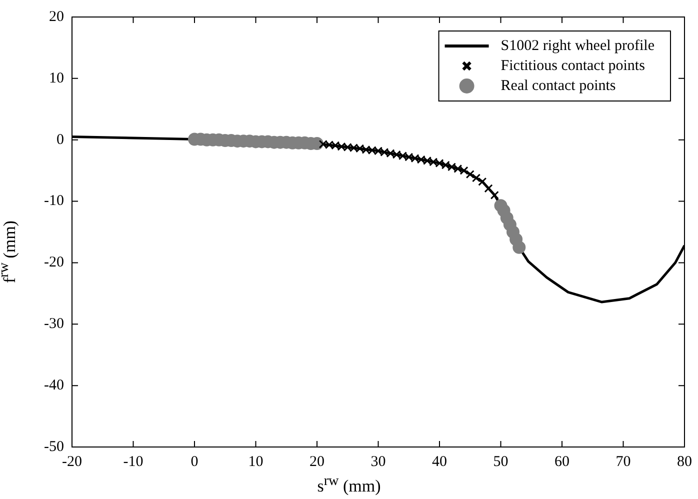  I want to click on y-tick-label: 20, so click(56, 16).